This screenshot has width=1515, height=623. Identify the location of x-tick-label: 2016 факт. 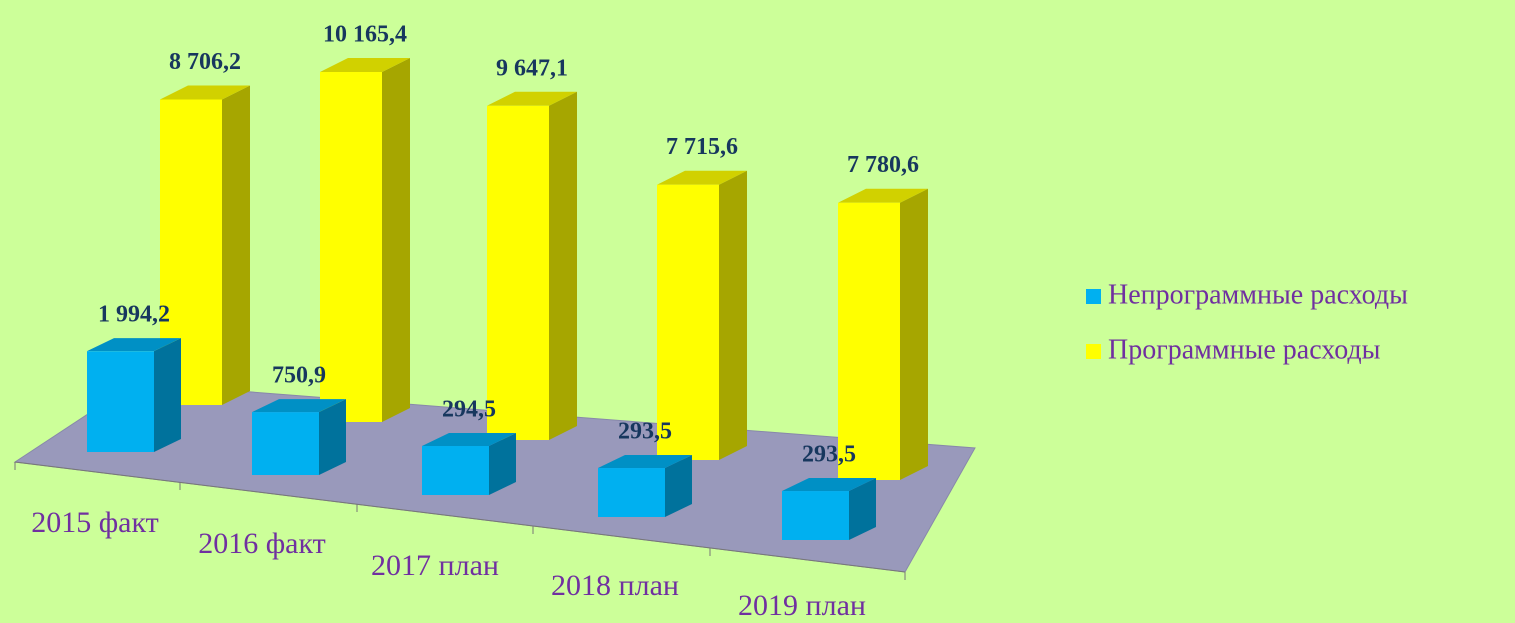
(262, 543).